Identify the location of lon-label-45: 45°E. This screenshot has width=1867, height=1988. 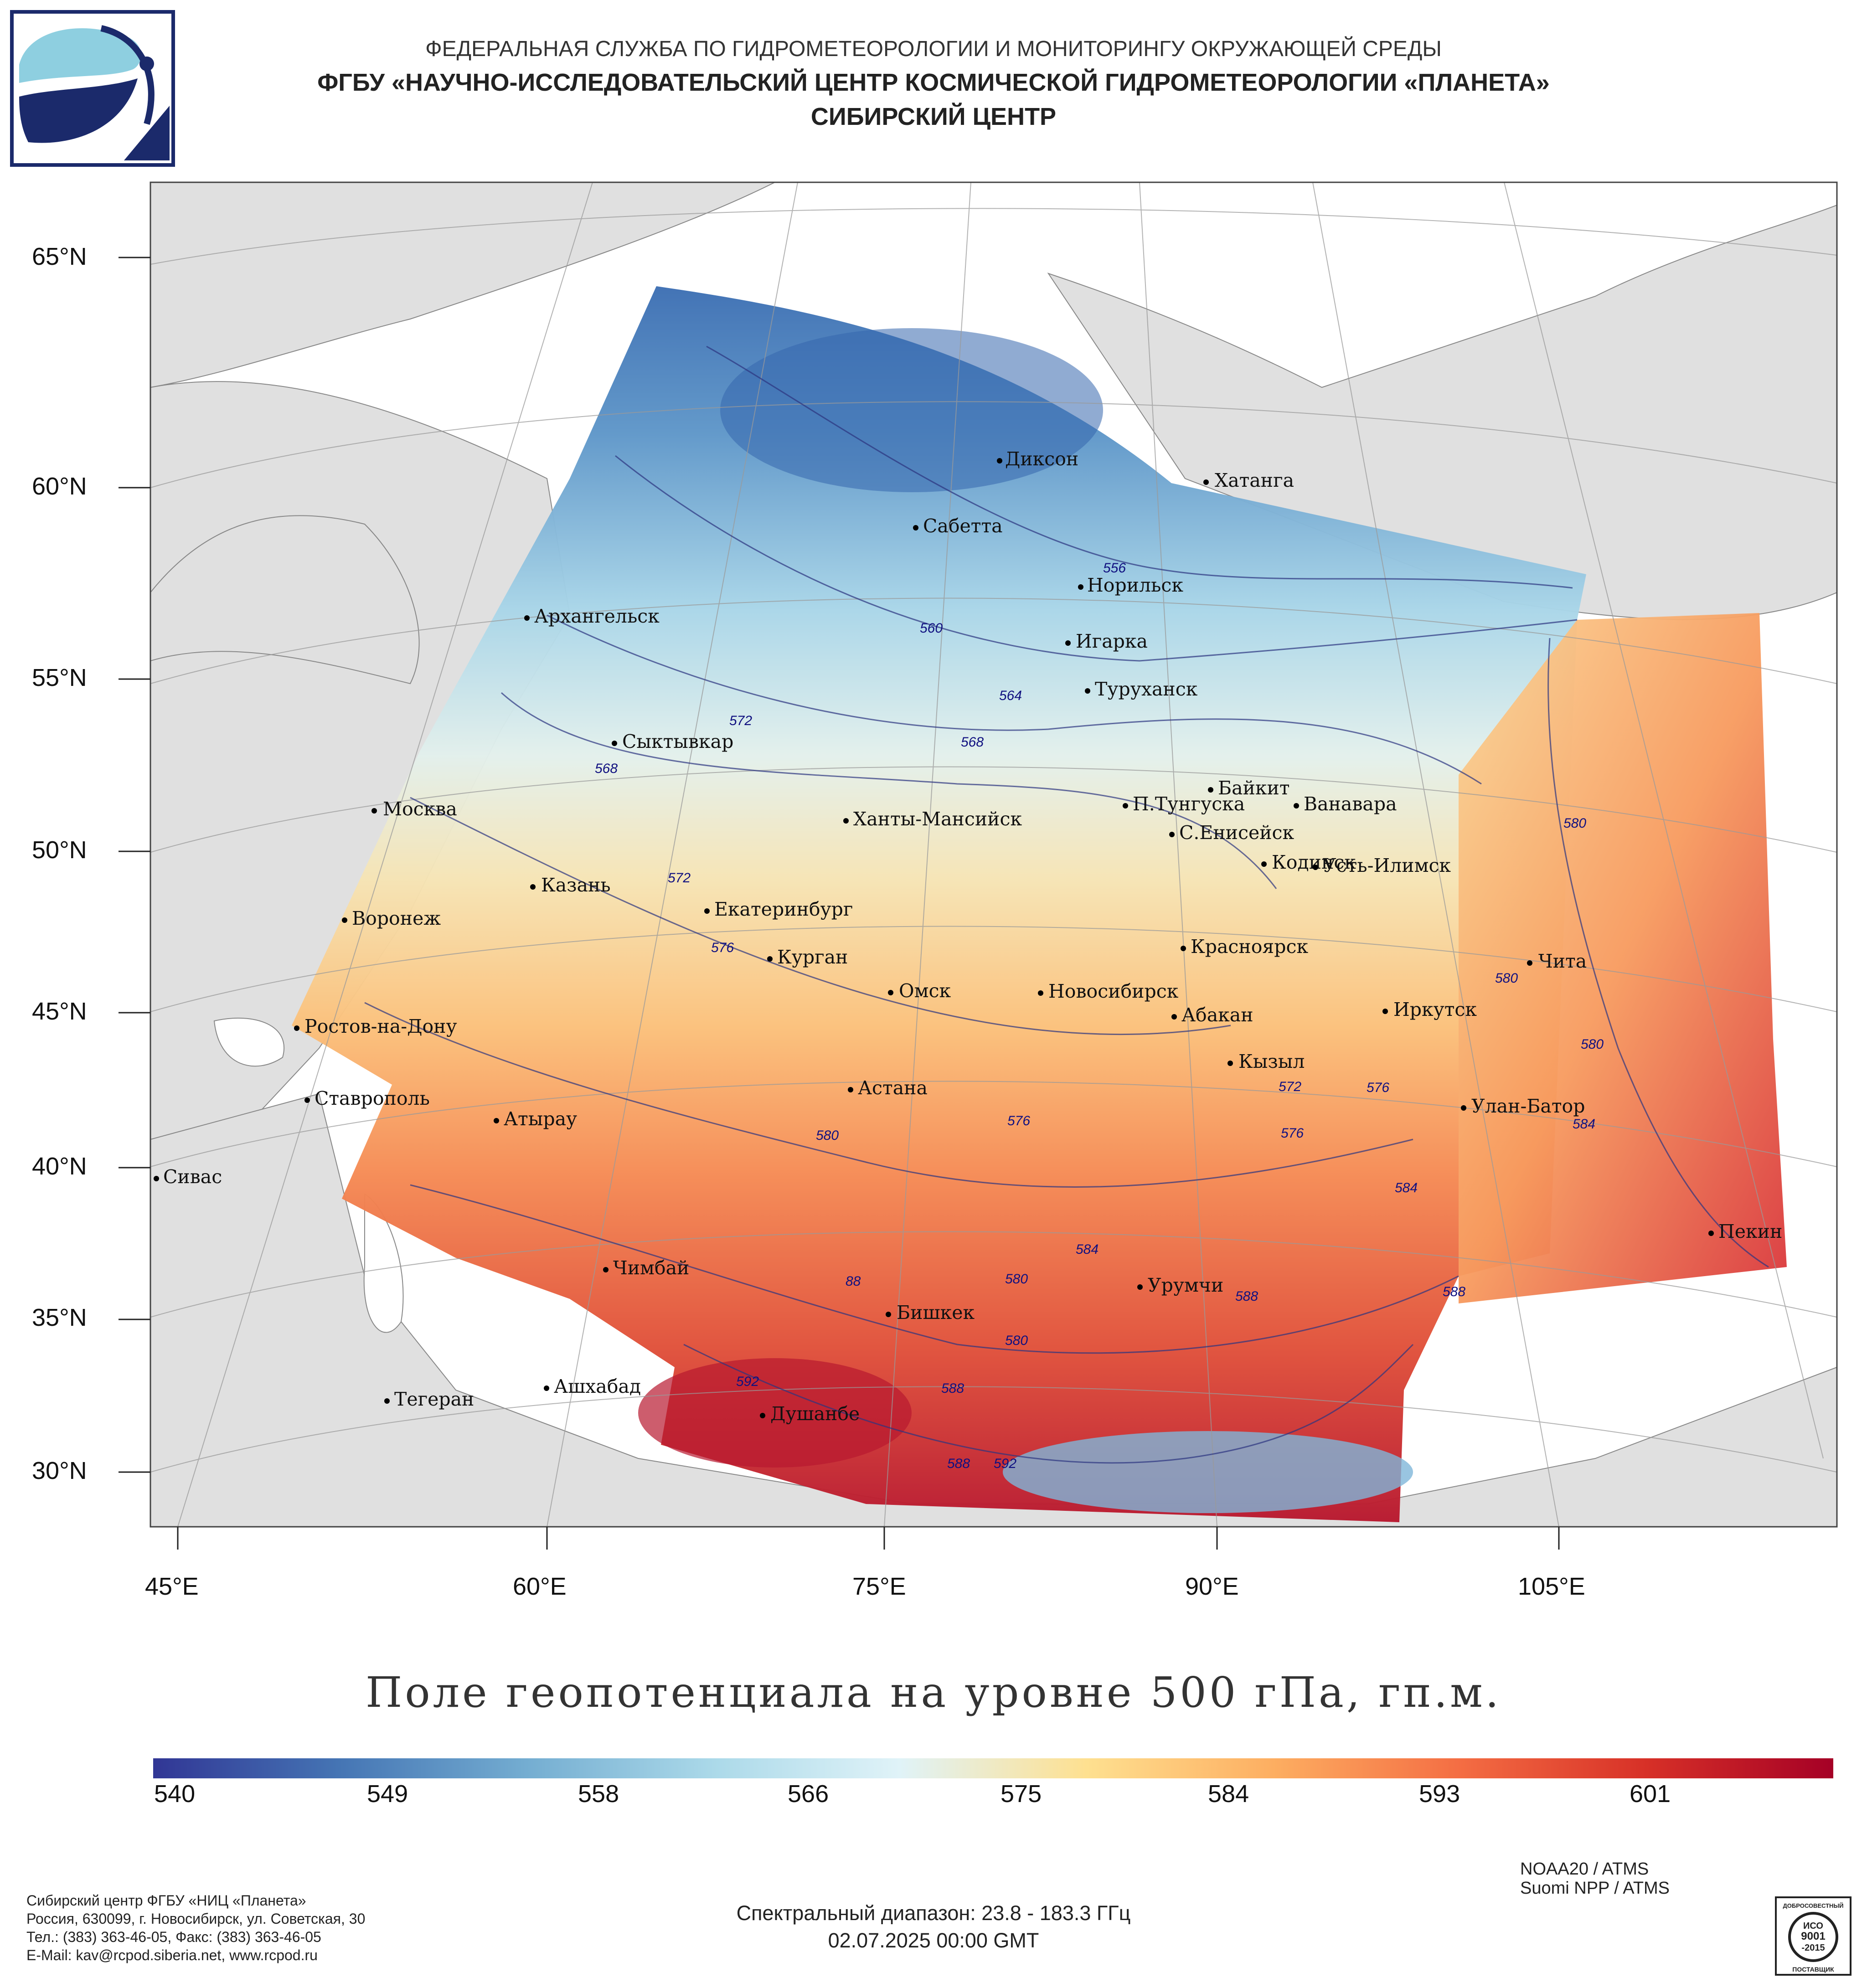
(172, 1586).